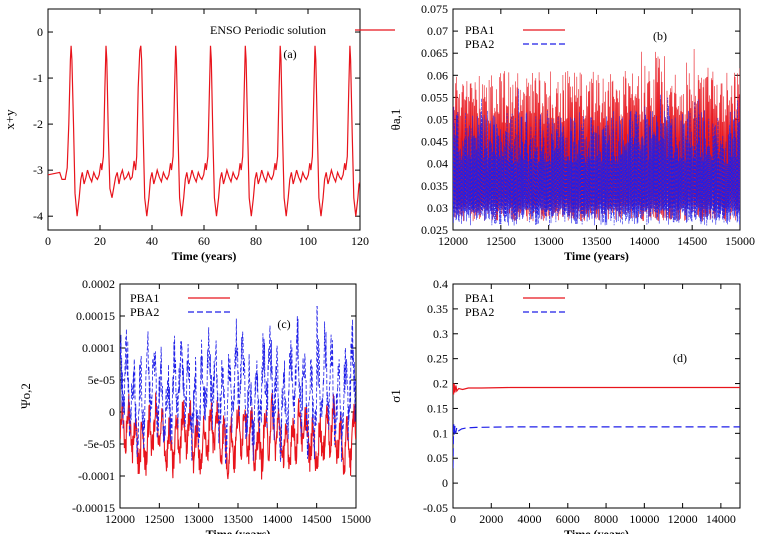  Describe the element at coordinates (38, 78) in the screenshot. I see `y-tick-label: -1` at that location.